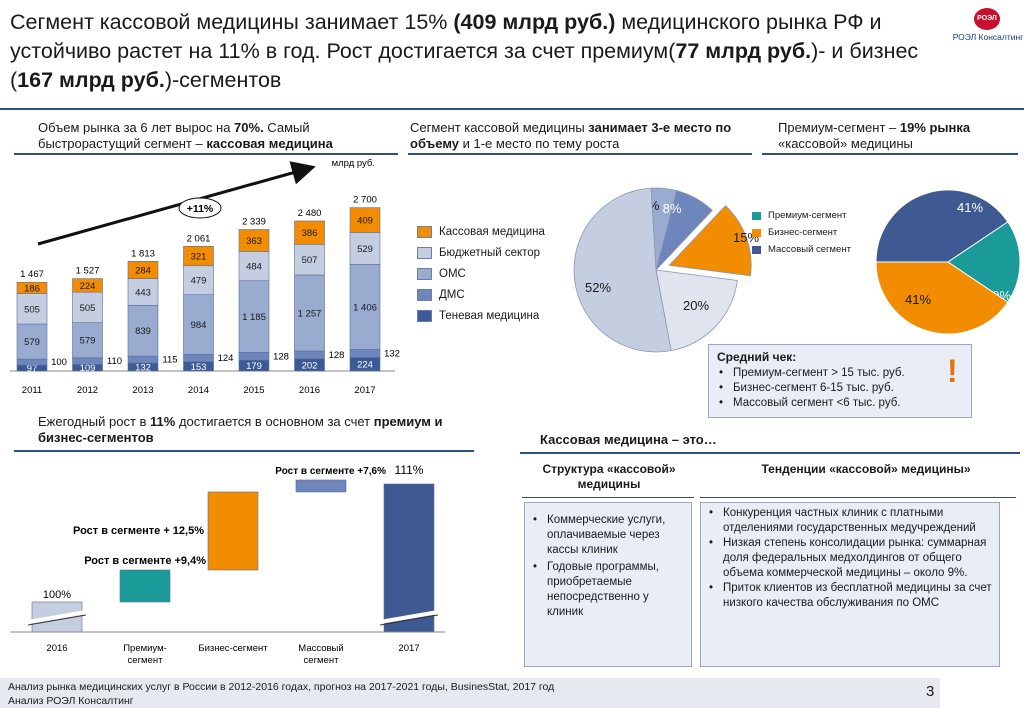  Describe the element at coordinates (441, 274) in the screenshot. I see `legend-oms: ОМС` at that location.